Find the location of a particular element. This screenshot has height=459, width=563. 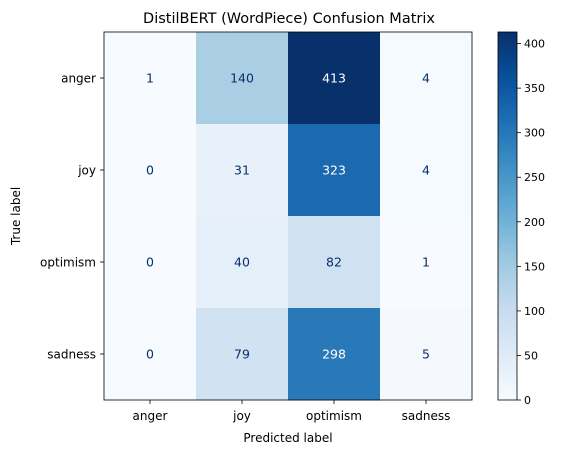

heatmap-cell-value: 40 is located at coordinates (242, 262).